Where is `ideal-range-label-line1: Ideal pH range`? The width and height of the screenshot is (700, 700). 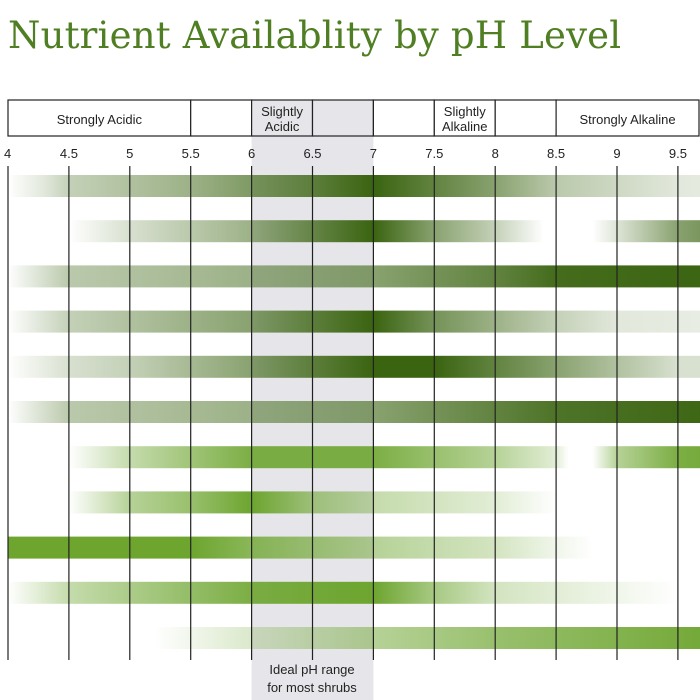
ideal-range-label-line1: Ideal pH range is located at coordinates (311, 669).